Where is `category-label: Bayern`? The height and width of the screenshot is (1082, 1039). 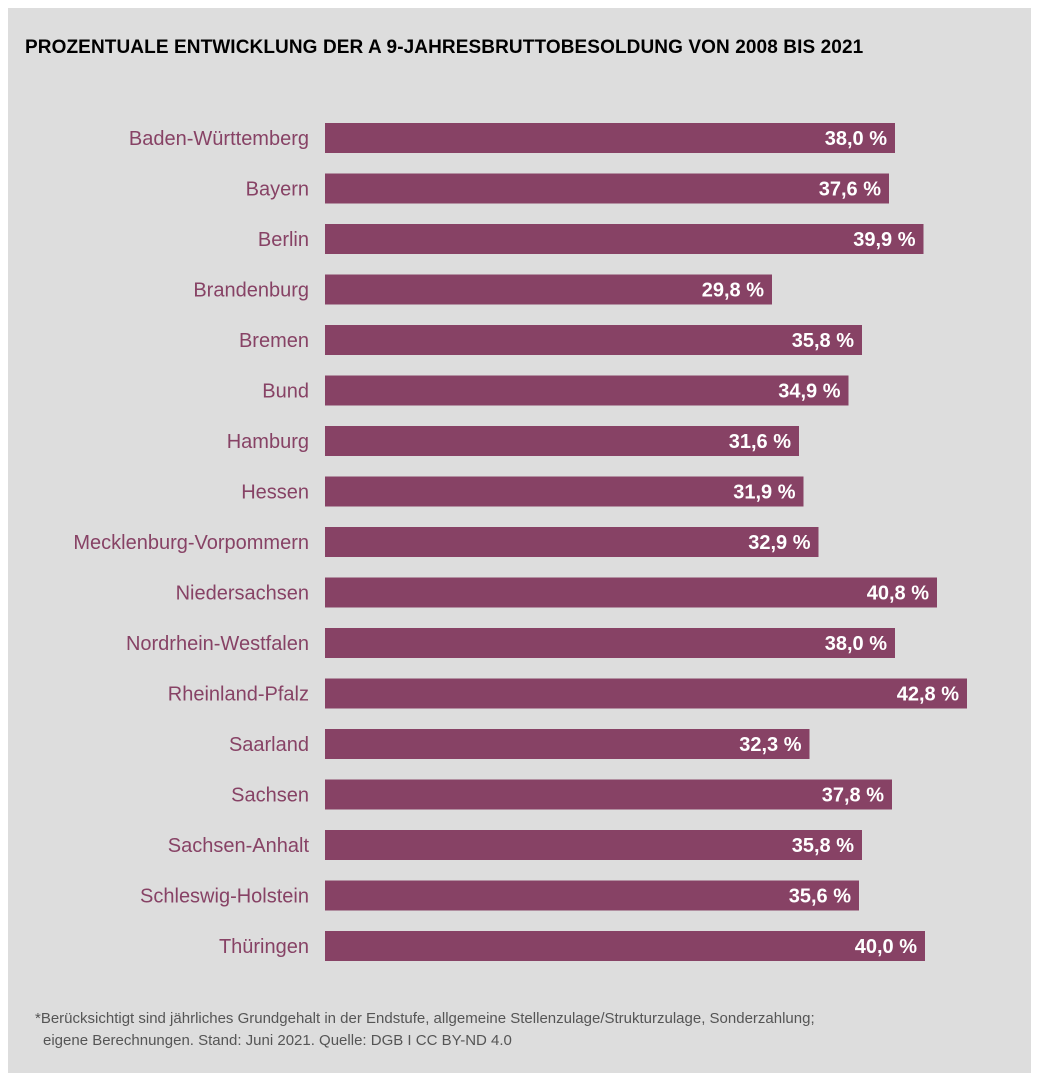
category-label: Bayern is located at coordinates (277, 190).